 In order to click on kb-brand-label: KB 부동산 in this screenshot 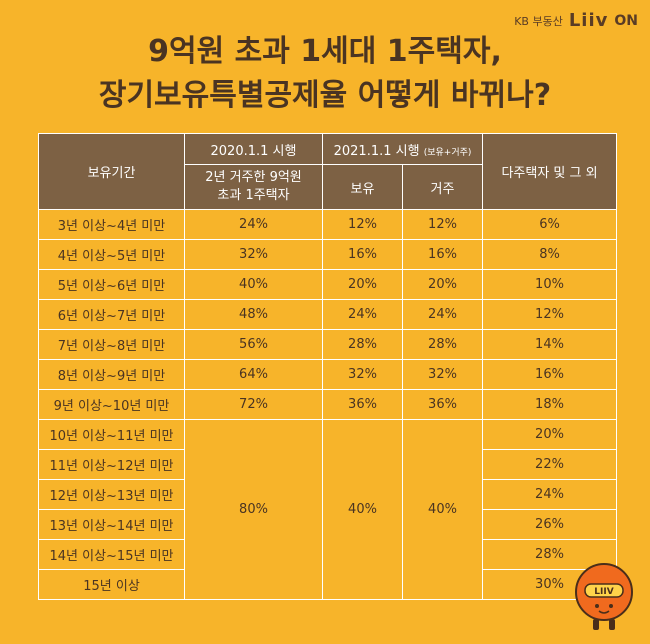, I will do `click(538, 21)`.